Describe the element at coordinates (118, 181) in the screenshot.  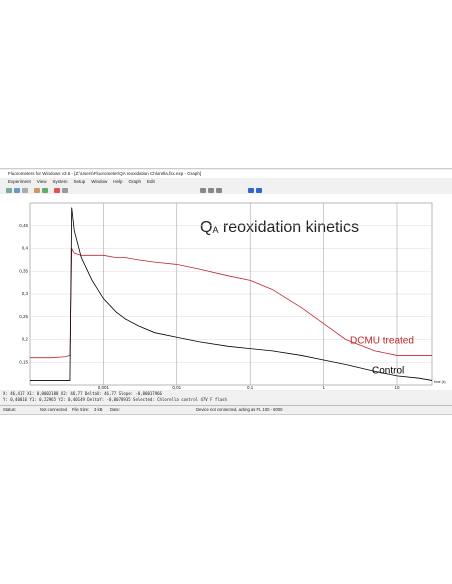
I see `menu-item: Help` at that location.